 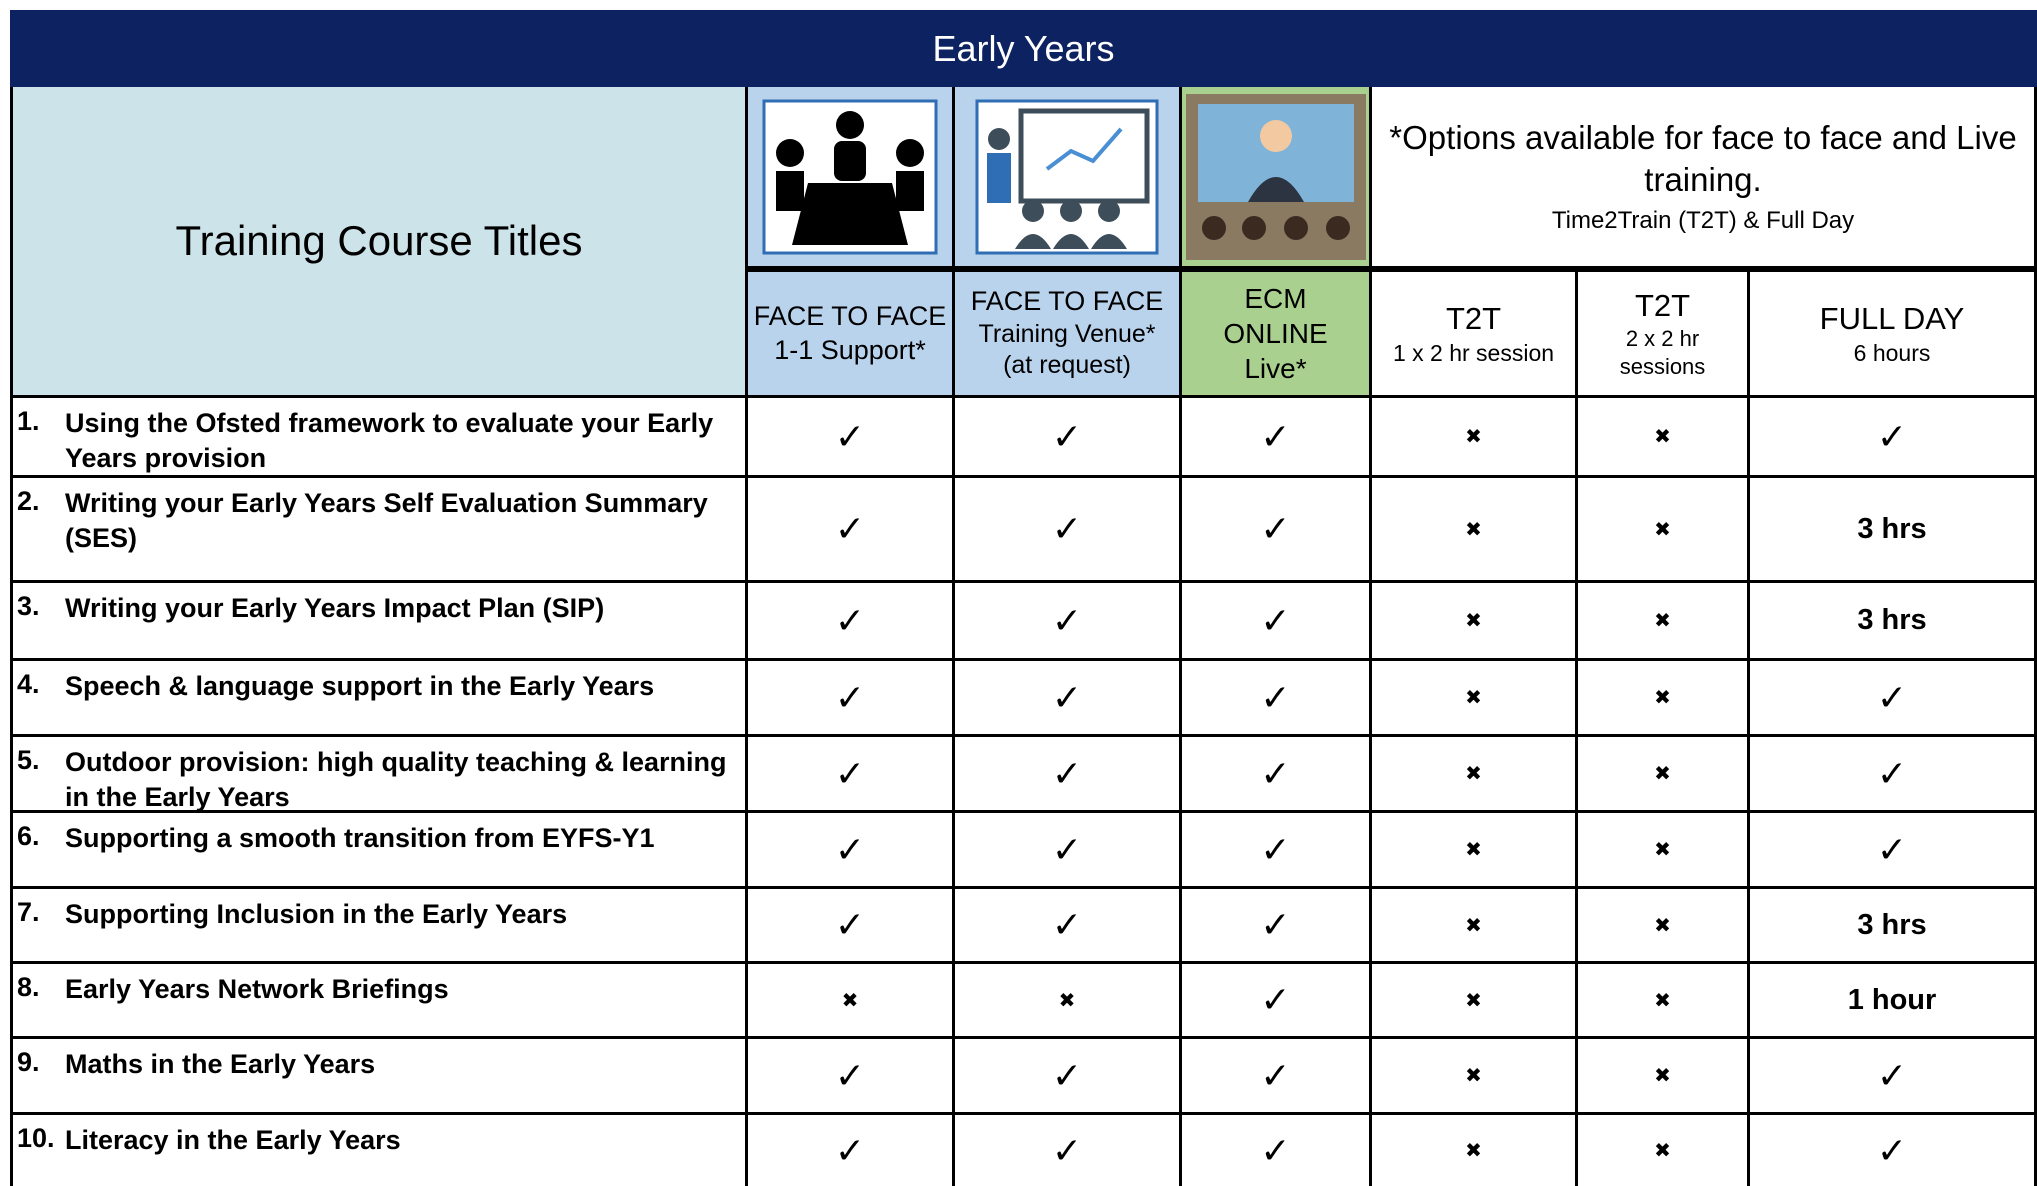 What do you see at coordinates (28, 606) in the screenshot?
I see `row-number: 3.` at bounding box center [28, 606].